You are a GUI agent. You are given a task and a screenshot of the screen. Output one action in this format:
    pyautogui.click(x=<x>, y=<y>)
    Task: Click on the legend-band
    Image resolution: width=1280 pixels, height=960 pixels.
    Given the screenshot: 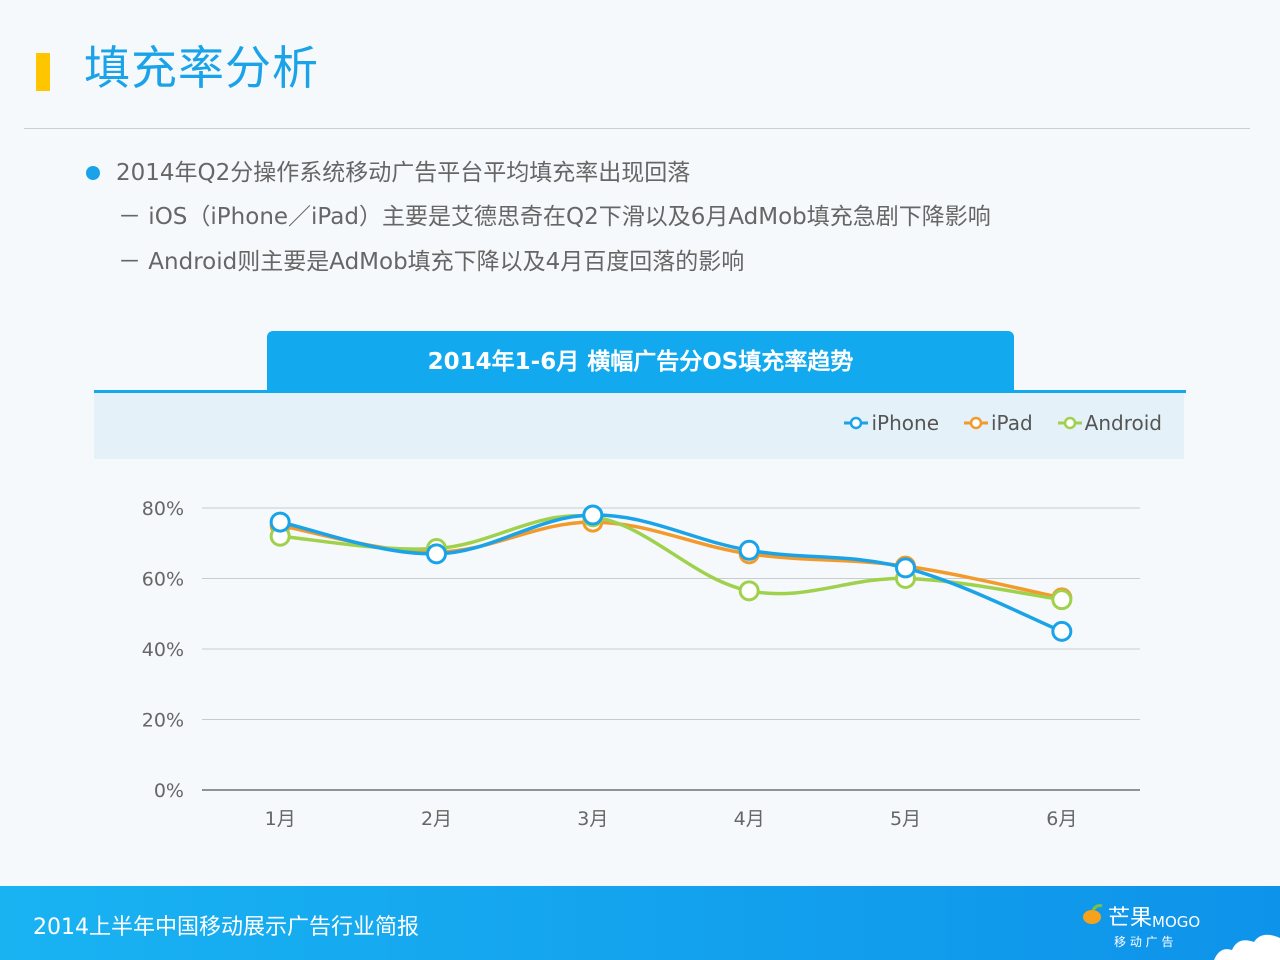 What is the action you would take?
    pyautogui.click(x=639, y=426)
    